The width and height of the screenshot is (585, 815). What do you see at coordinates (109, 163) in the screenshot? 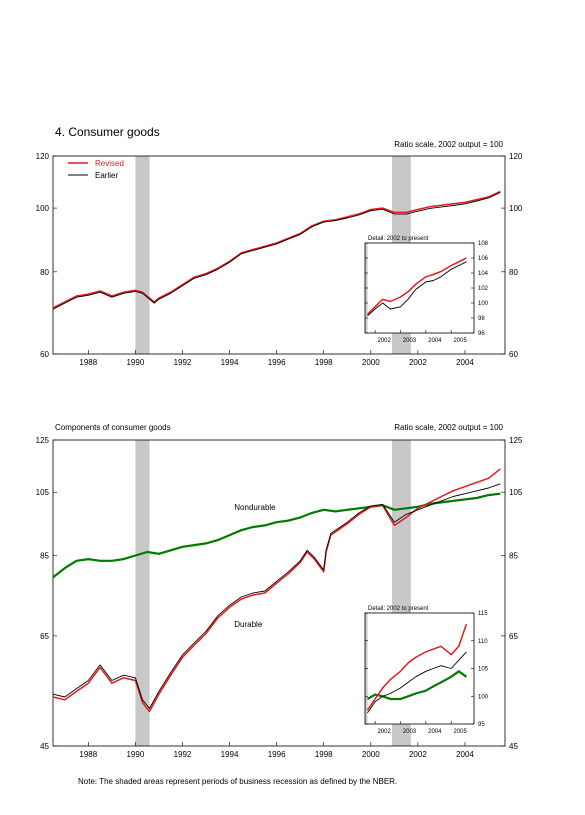
I see `legend-label-revised: Revised` at bounding box center [109, 163].